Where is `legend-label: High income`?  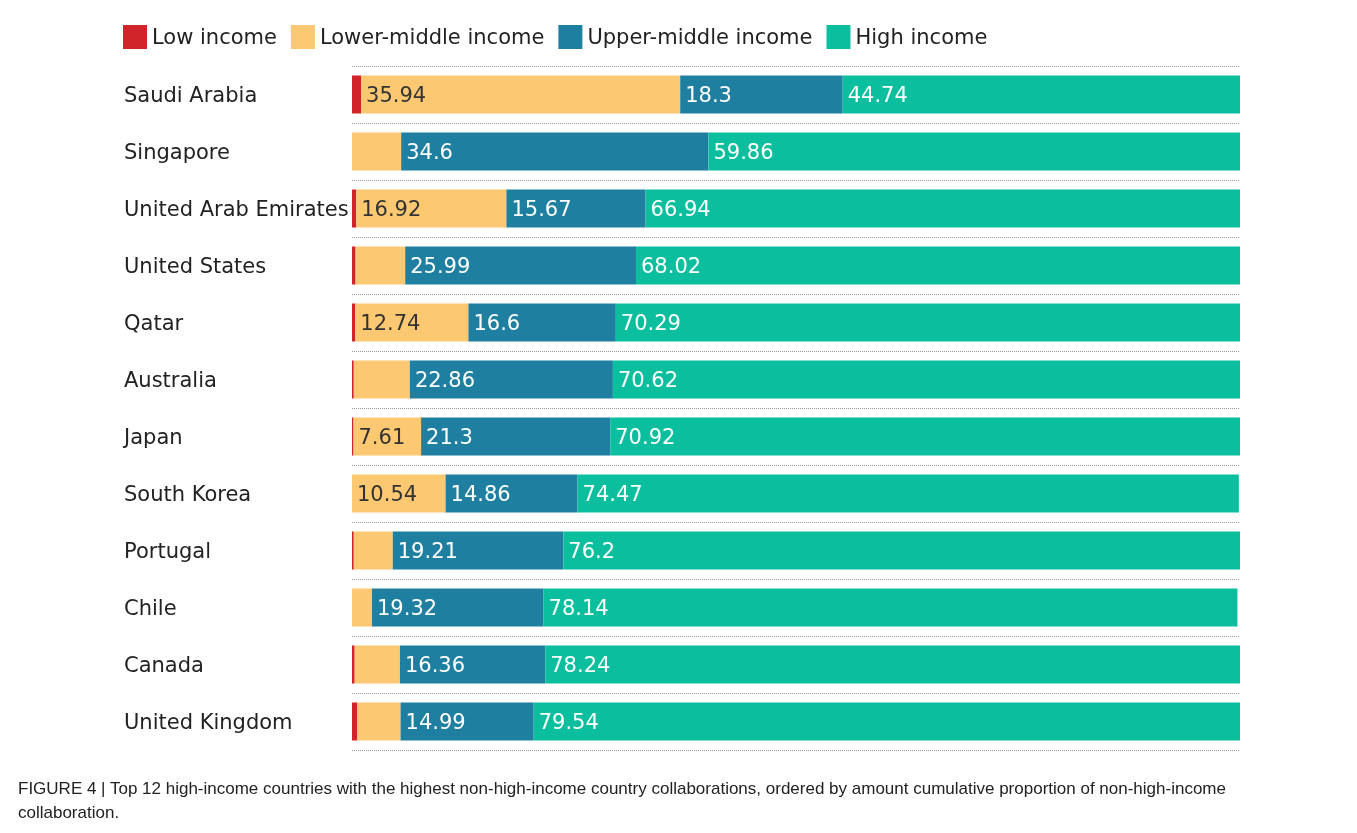 legend-label: High income is located at coordinates (921, 37).